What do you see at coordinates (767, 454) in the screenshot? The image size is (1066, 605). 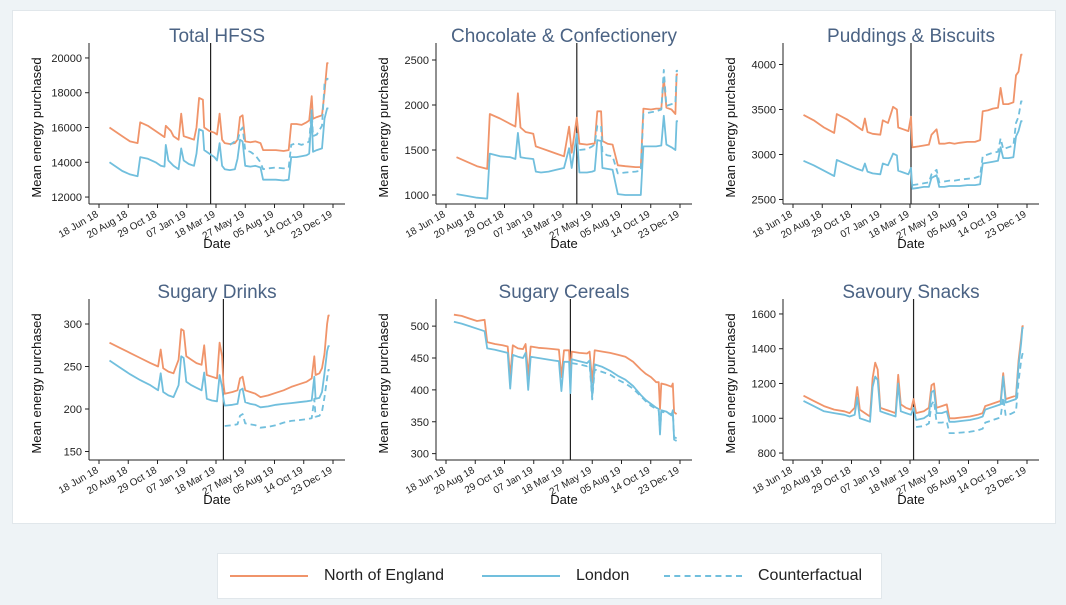 I see `y-tick-label: 800` at bounding box center [767, 454].